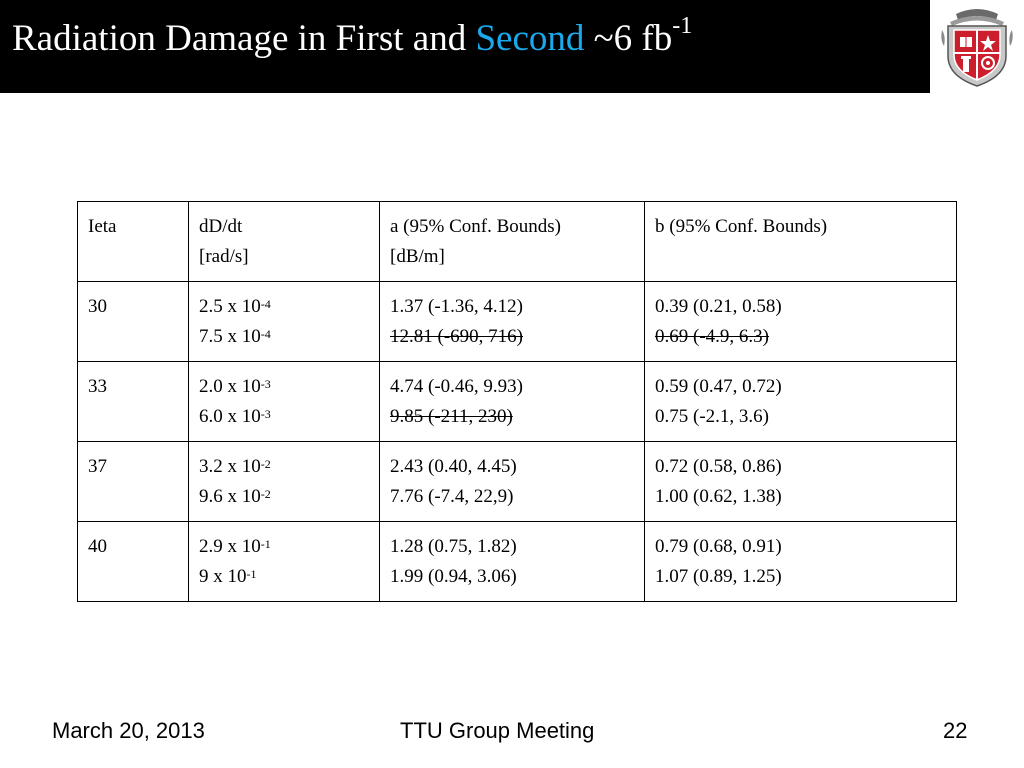  What do you see at coordinates (718, 386) in the screenshot?
I see `b-value: 0.59 (0.47, 0.72)` at bounding box center [718, 386].